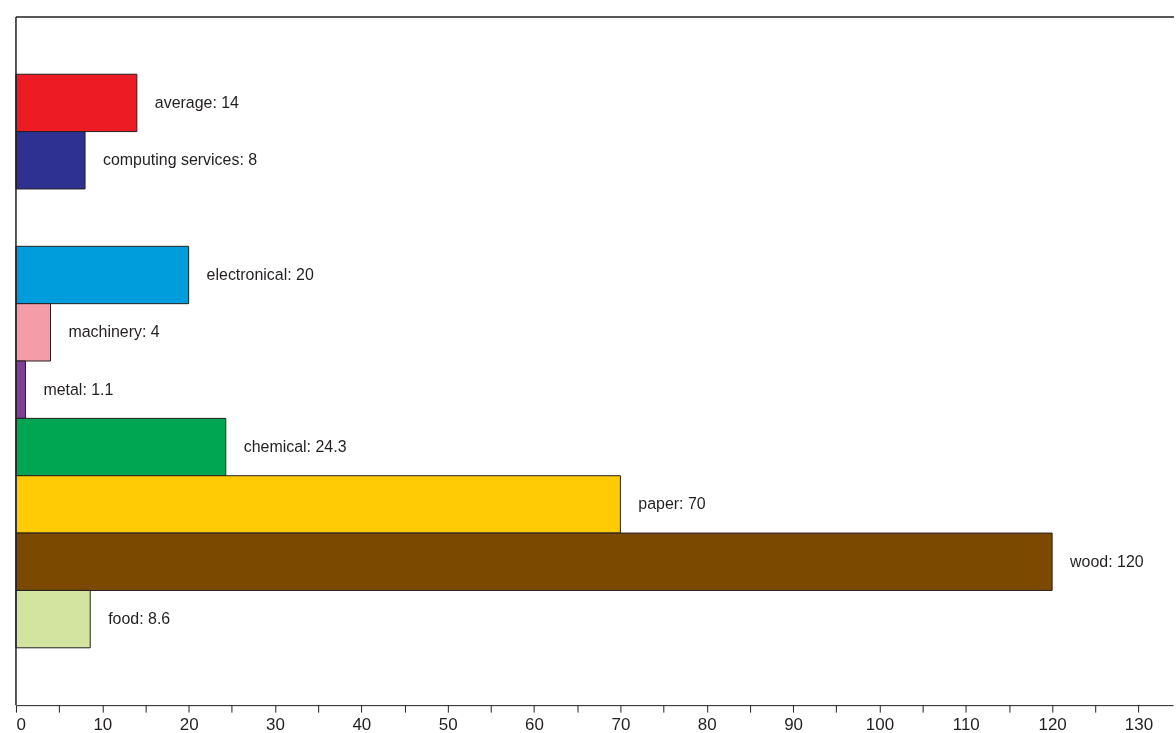 Image resolution: width=1176 pixels, height=733 pixels. What do you see at coordinates (103, 723) in the screenshot?
I see `x-tick-label: 10` at bounding box center [103, 723].